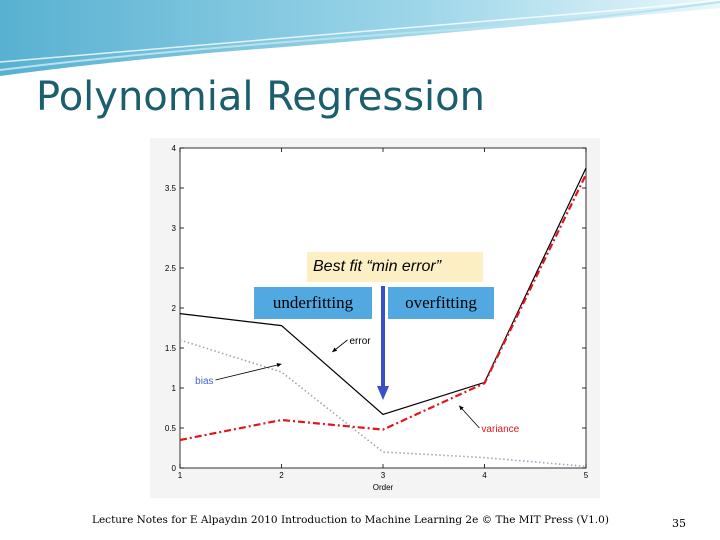 This screenshot has height=540, width=720. I want to click on y-tick-label: 0, so click(174, 468).